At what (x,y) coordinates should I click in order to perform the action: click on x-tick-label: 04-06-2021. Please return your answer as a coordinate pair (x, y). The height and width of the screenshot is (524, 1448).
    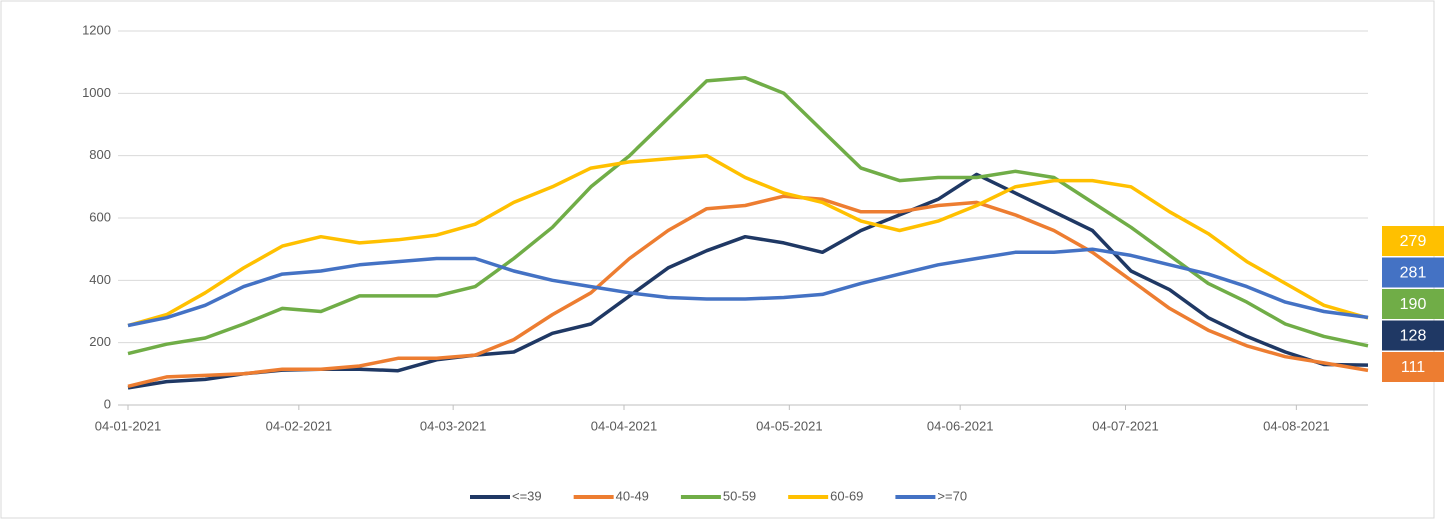
    Looking at the image, I should click on (960, 425).